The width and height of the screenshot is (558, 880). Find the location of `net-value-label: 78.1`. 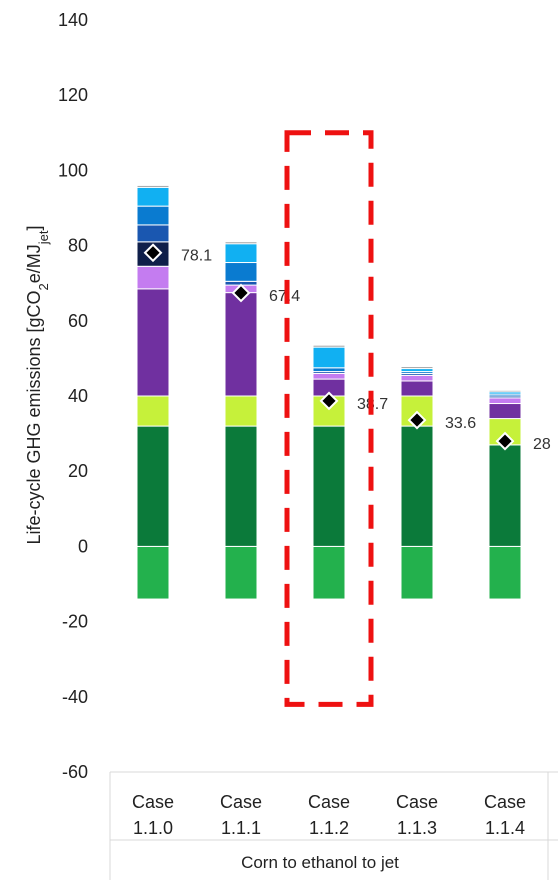

net-value-label: 78.1 is located at coordinates (196, 256).